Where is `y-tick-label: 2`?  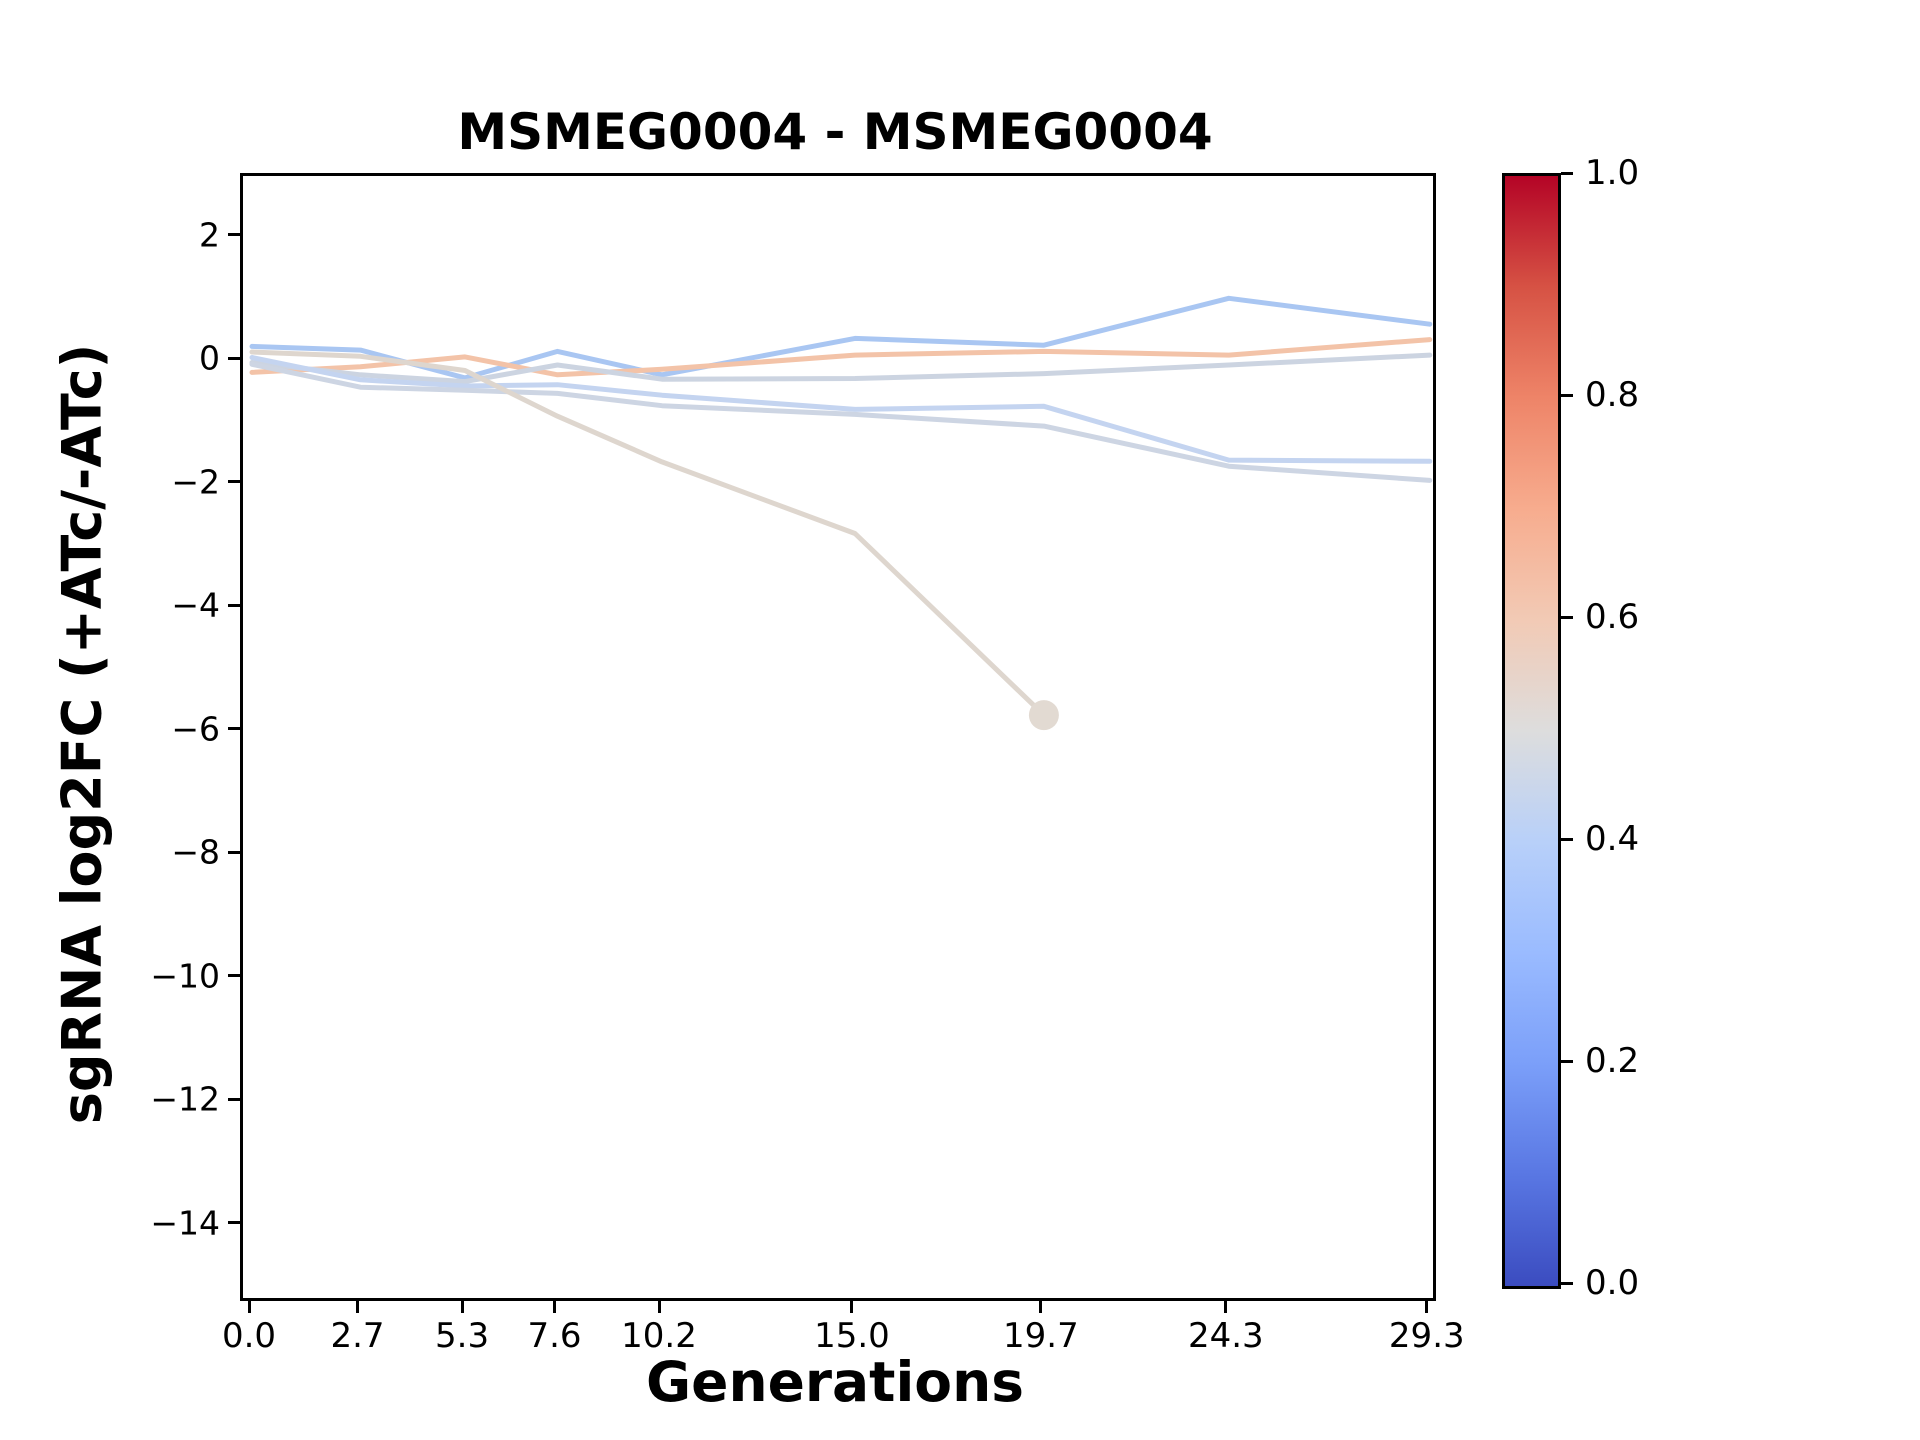
y-tick-label: 2 is located at coordinates (209, 235).